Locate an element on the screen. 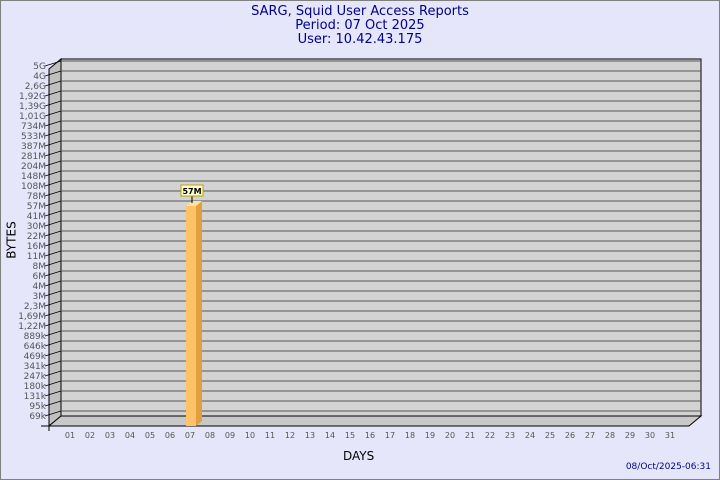 This screenshot has height=480, width=720. y-tick-label: 41M is located at coordinates (36, 217).